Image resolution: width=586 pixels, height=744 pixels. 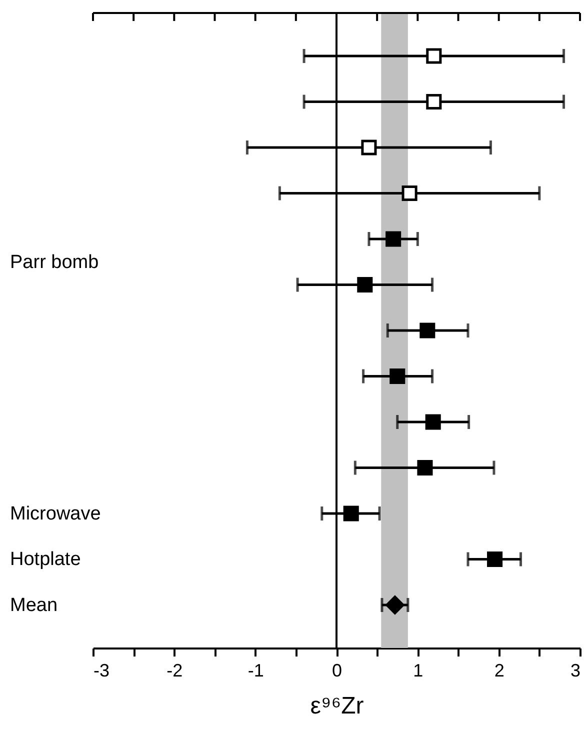 What do you see at coordinates (418, 670) in the screenshot?
I see `x-tick-label: 1` at bounding box center [418, 670].